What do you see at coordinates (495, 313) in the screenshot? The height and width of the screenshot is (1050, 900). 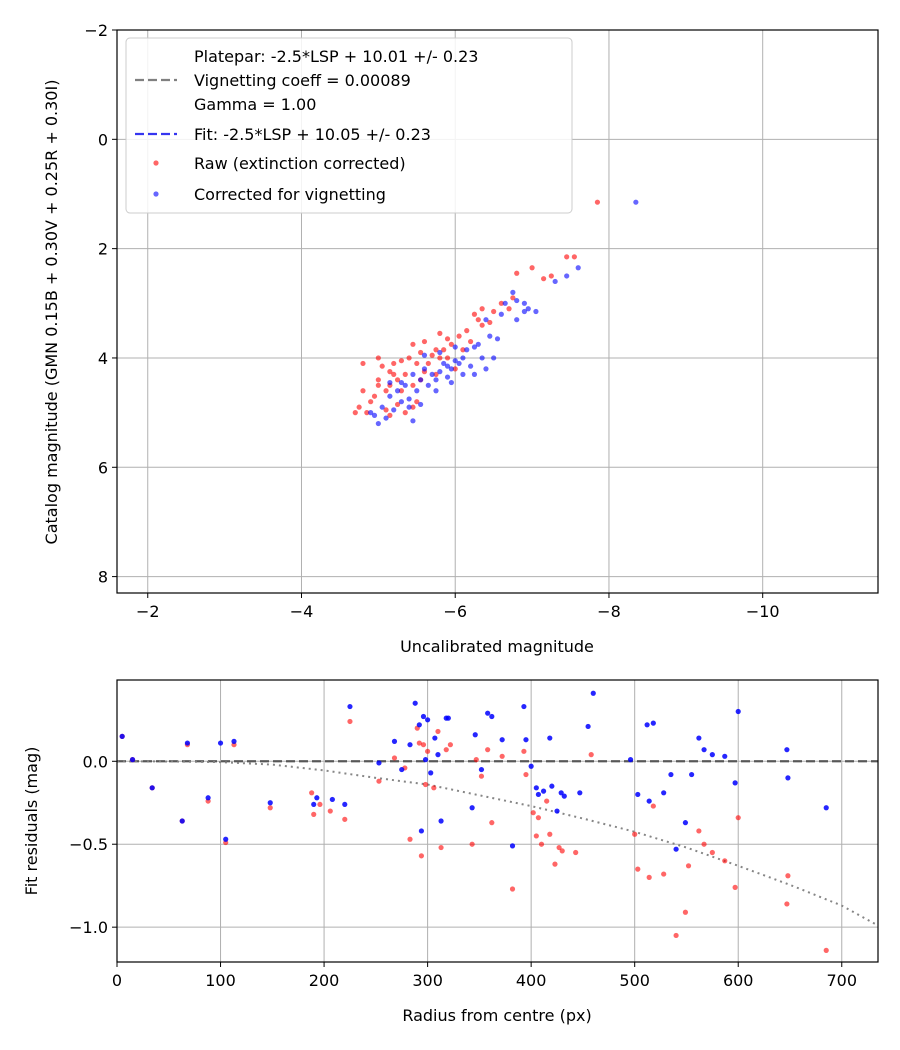 I see `top-points` at bounding box center [495, 313].